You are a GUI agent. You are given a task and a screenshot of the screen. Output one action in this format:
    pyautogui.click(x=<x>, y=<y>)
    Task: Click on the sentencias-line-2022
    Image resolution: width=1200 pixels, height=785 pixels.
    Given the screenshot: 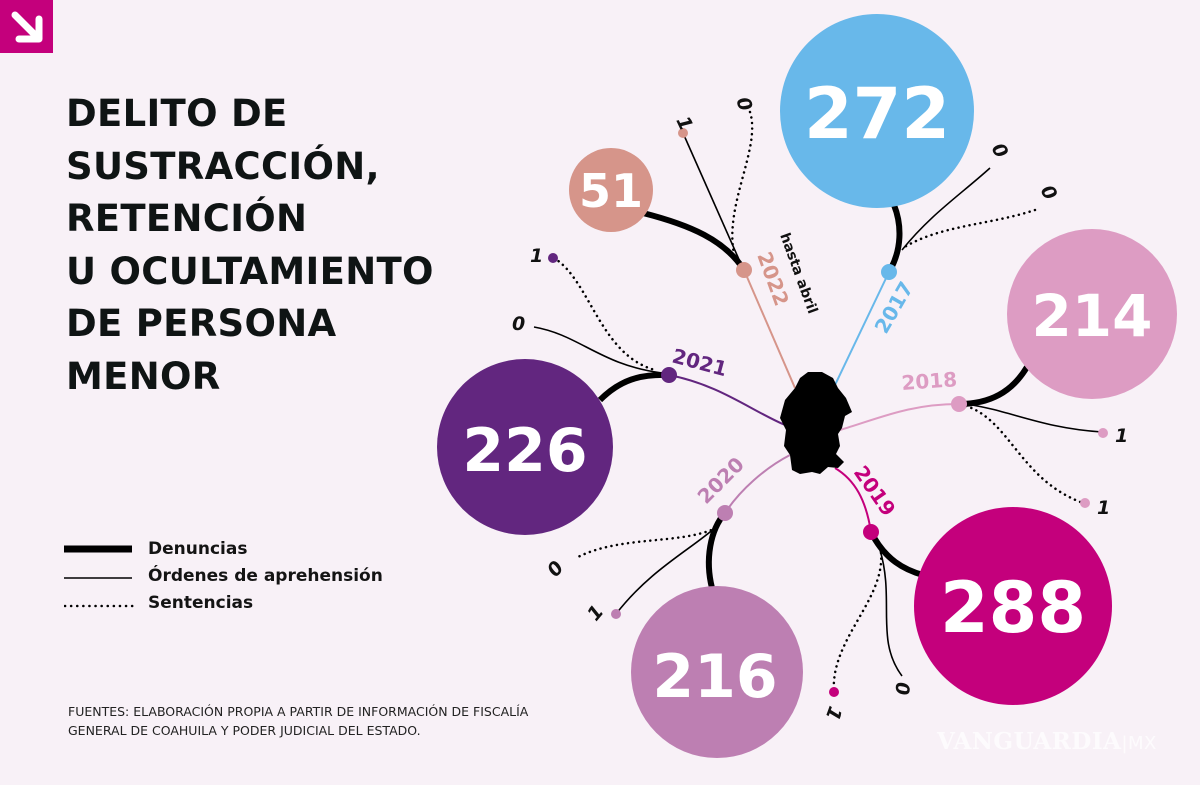 What is the action you would take?
    pyautogui.click(x=742, y=187)
    